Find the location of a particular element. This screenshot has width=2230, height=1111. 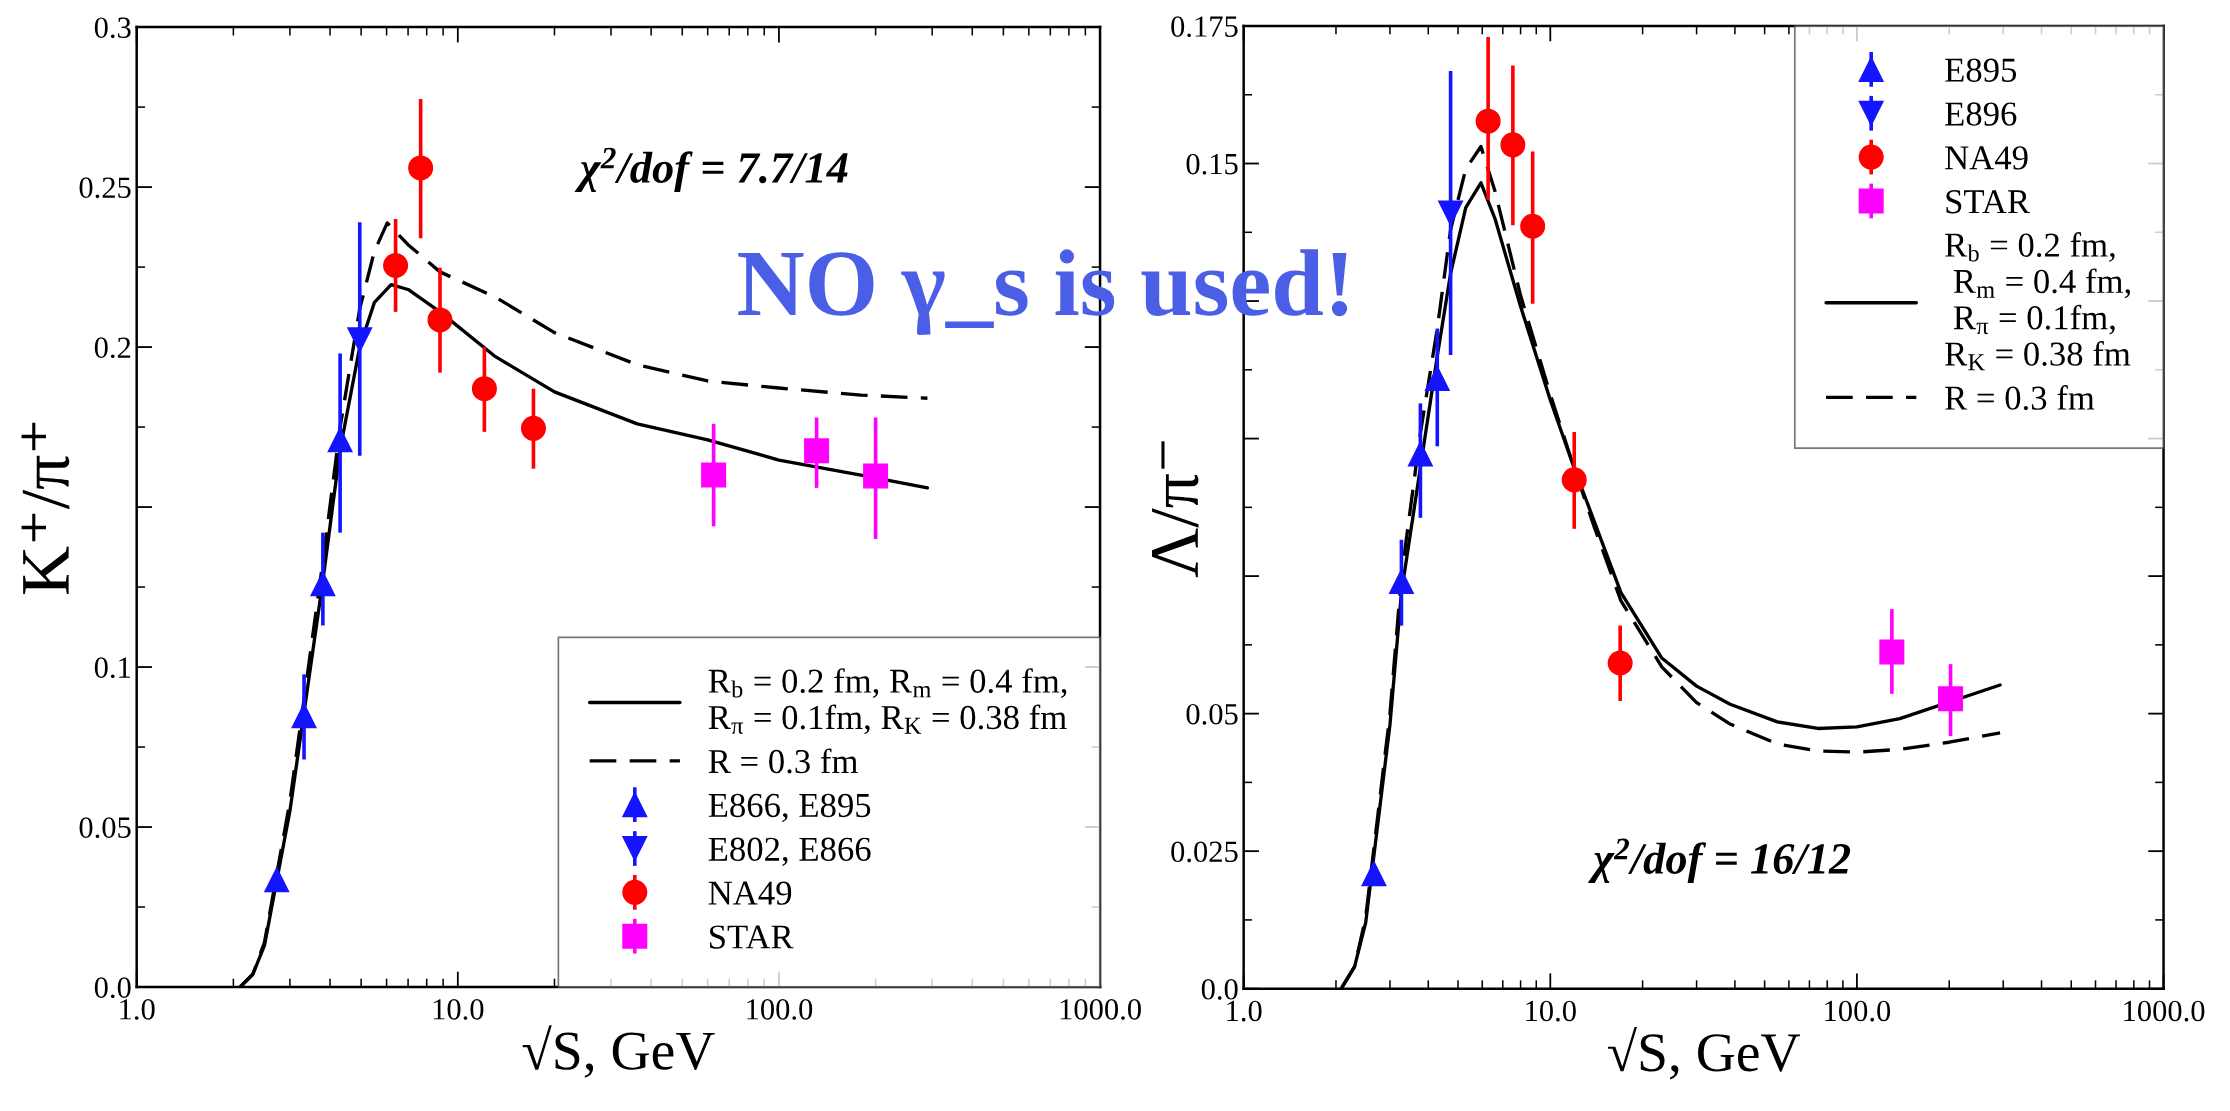

y-tick-label: 0.3 is located at coordinates (112, 28).